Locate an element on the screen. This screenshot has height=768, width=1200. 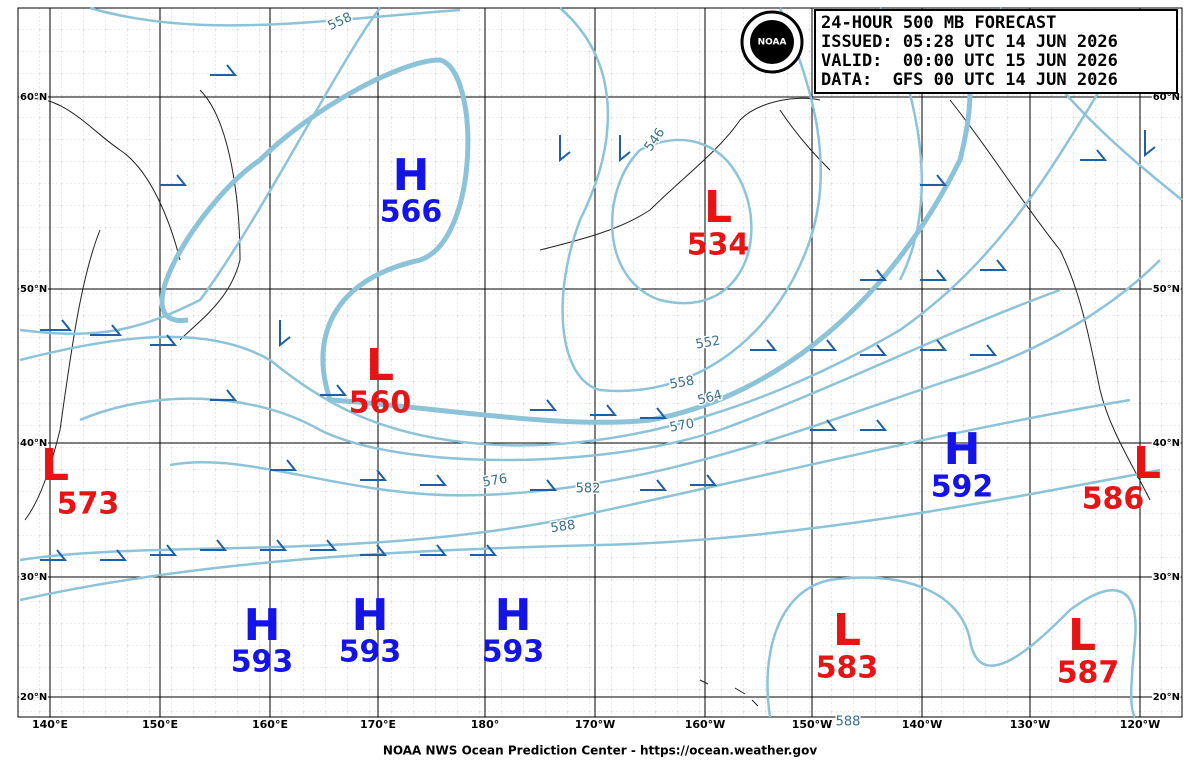
longitude-label: 150°E is located at coordinates (160, 724).